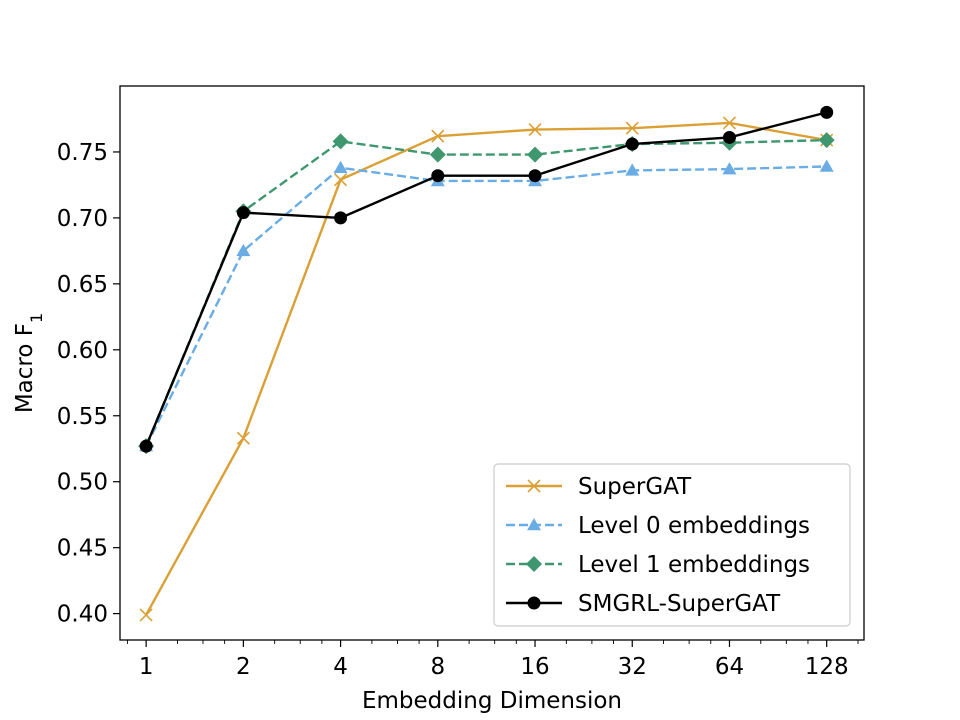 The width and height of the screenshot is (960, 720). I want to click on y-axis: 0.40 0.45 0.50 0.55 0.60 0.65 0.70 0.75, so click(88, 384).